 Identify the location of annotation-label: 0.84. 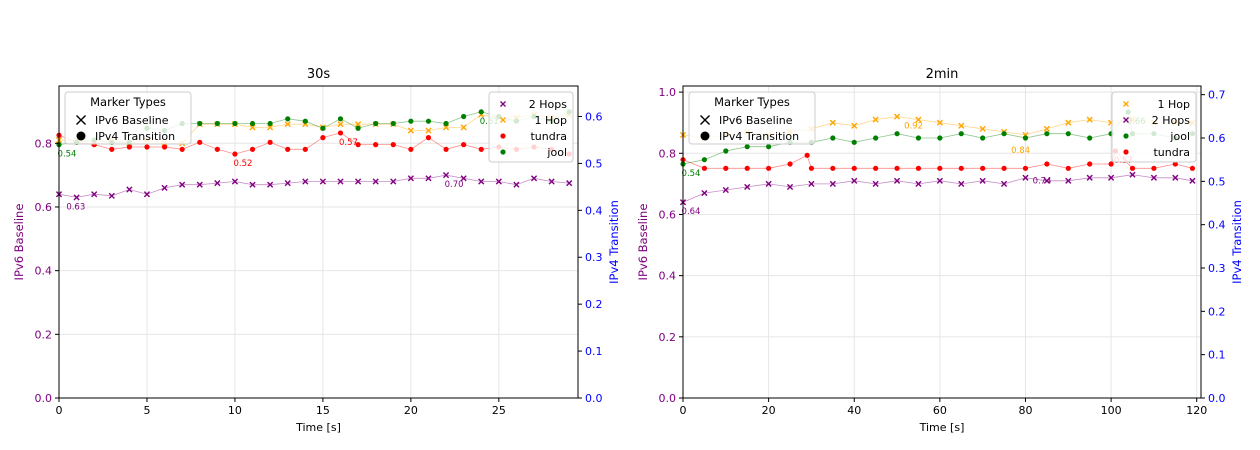
(1020, 151).